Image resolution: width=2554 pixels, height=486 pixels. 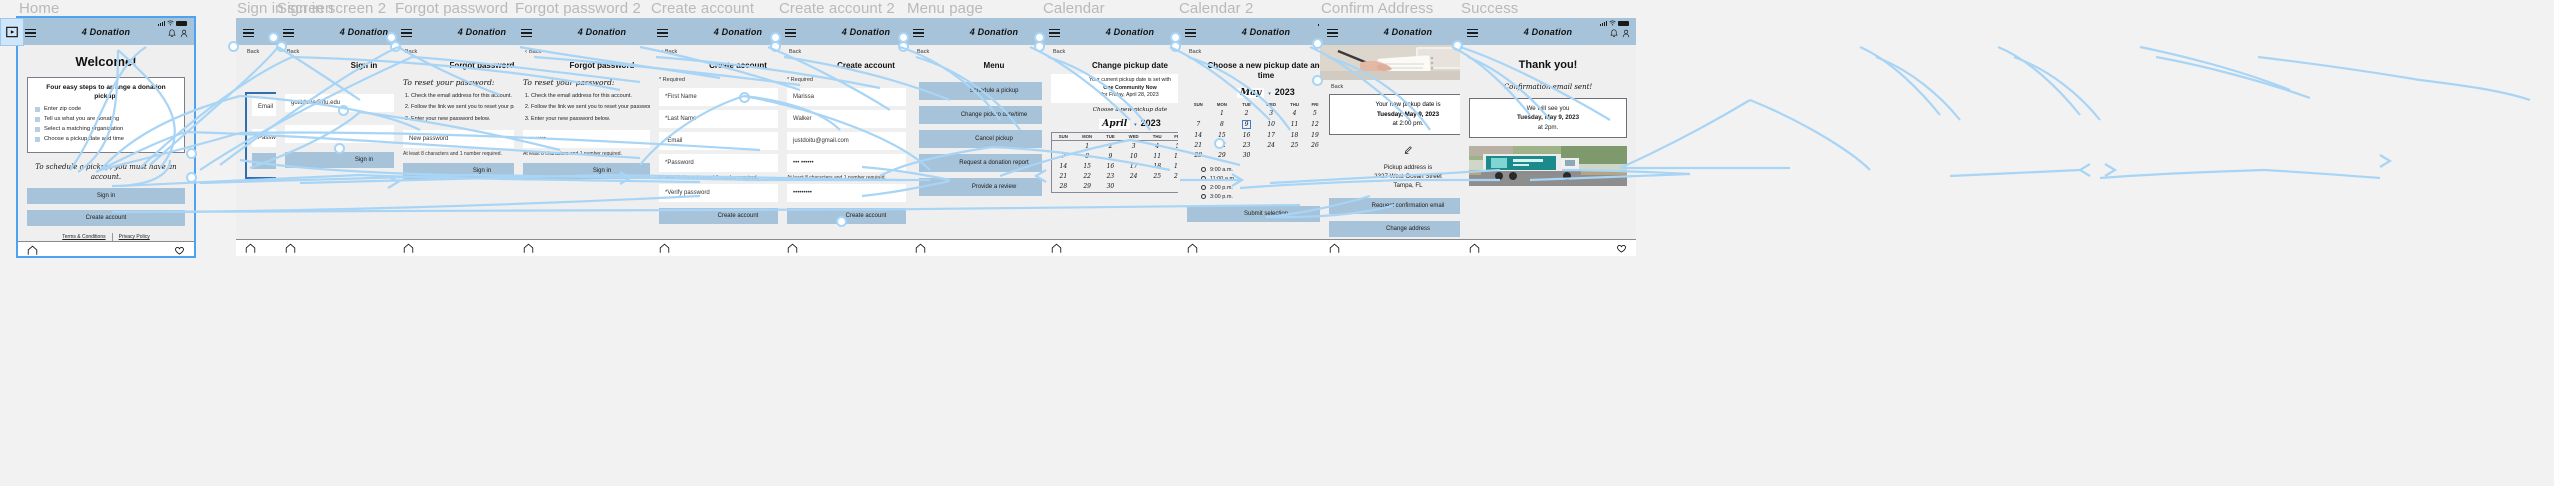 I want to click on chevron-down-icon: ▾, so click(x=1269, y=94).